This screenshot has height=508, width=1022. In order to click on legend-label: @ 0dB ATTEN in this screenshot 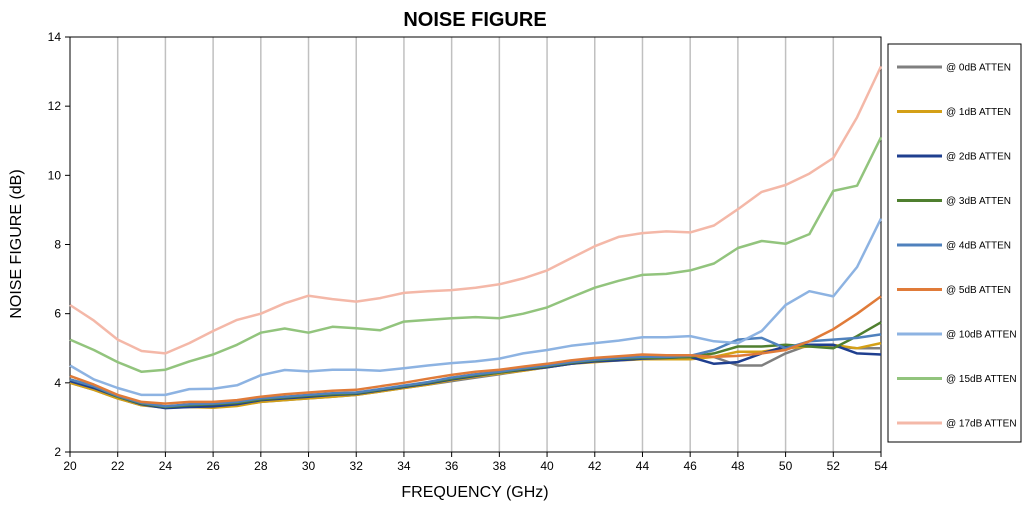, I will do `click(978, 68)`.